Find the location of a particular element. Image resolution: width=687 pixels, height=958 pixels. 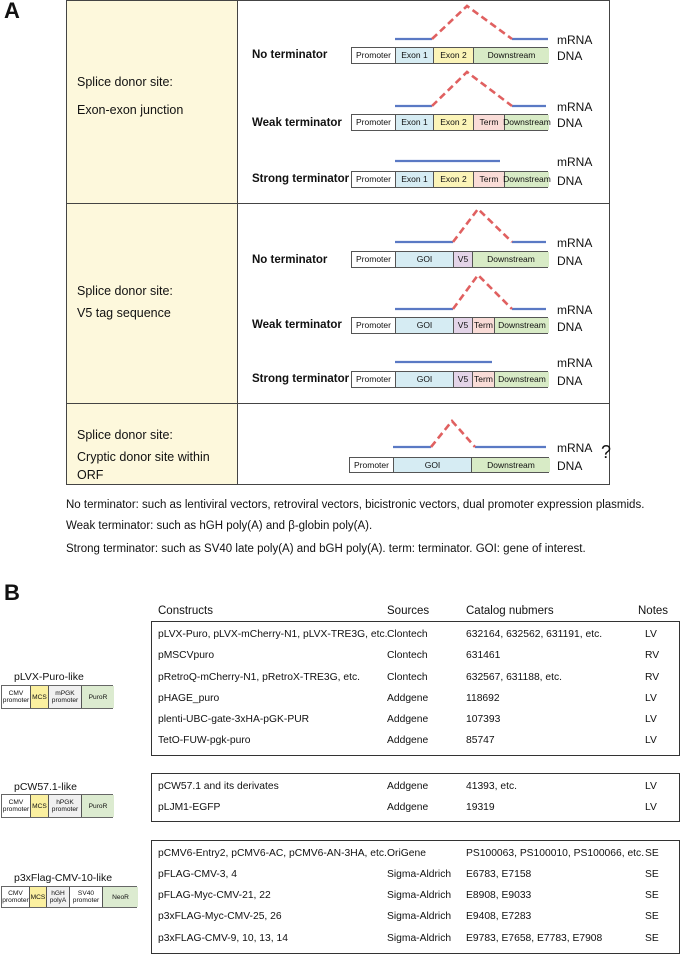

diagram-cell-exon-junction is located at coordinates (423, 102).